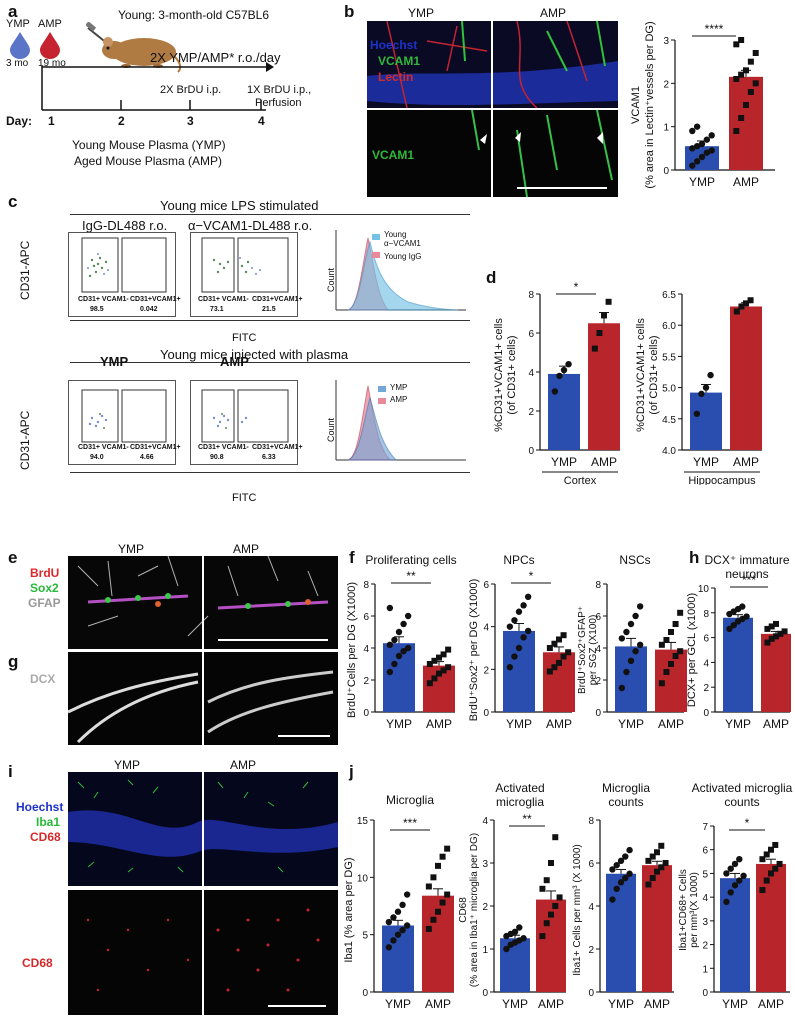  I want to click on e-brdu: BrdU, so click(45, 573).